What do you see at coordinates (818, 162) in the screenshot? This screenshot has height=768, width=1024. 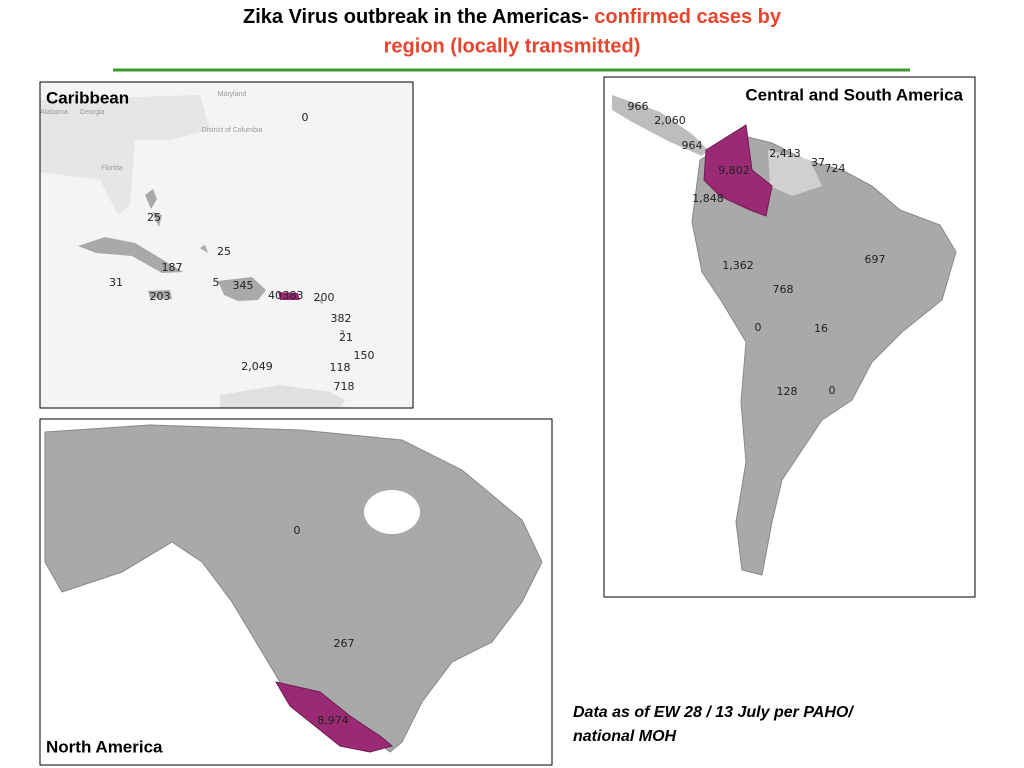 I see `case-count: 37` at bounding box center [818, 162].